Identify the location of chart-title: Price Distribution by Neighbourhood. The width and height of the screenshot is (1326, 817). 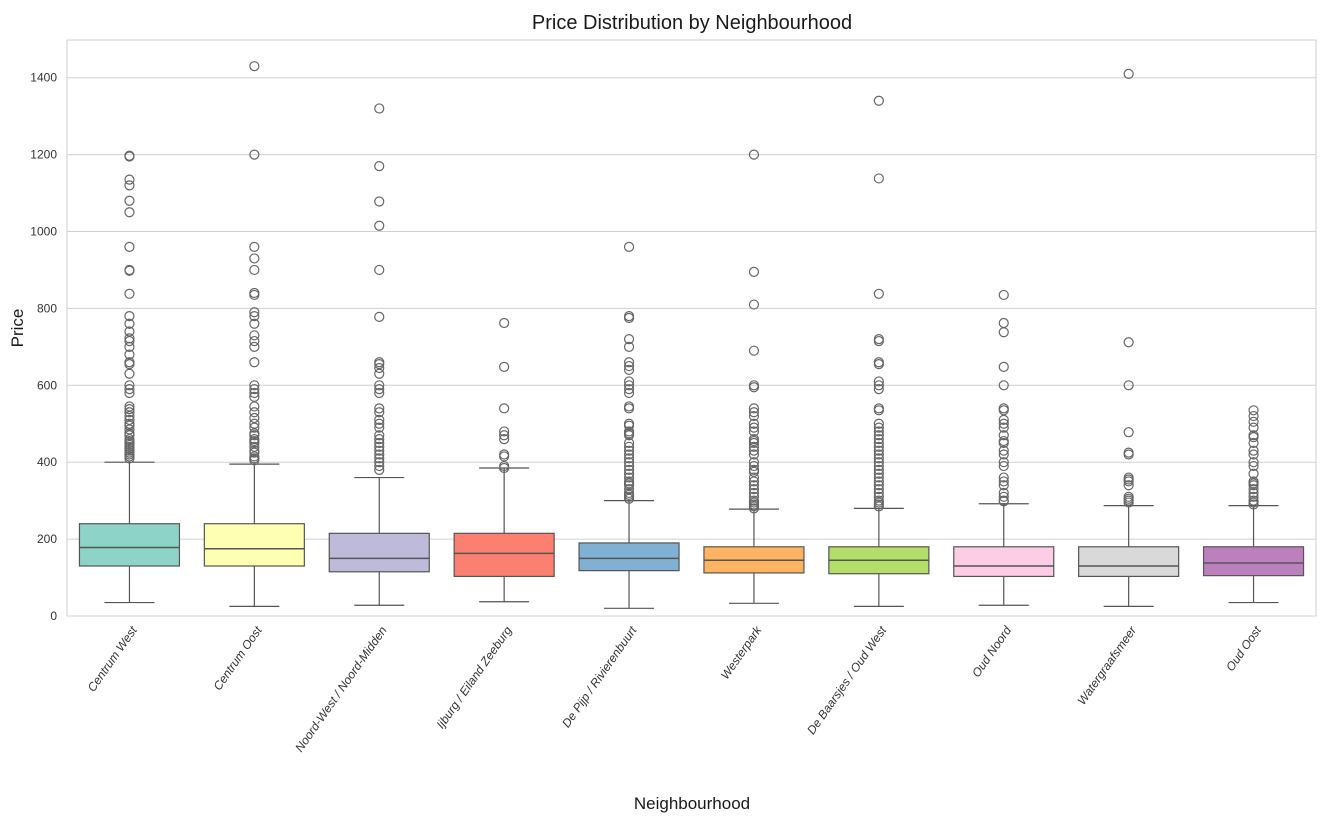
(692, 23).